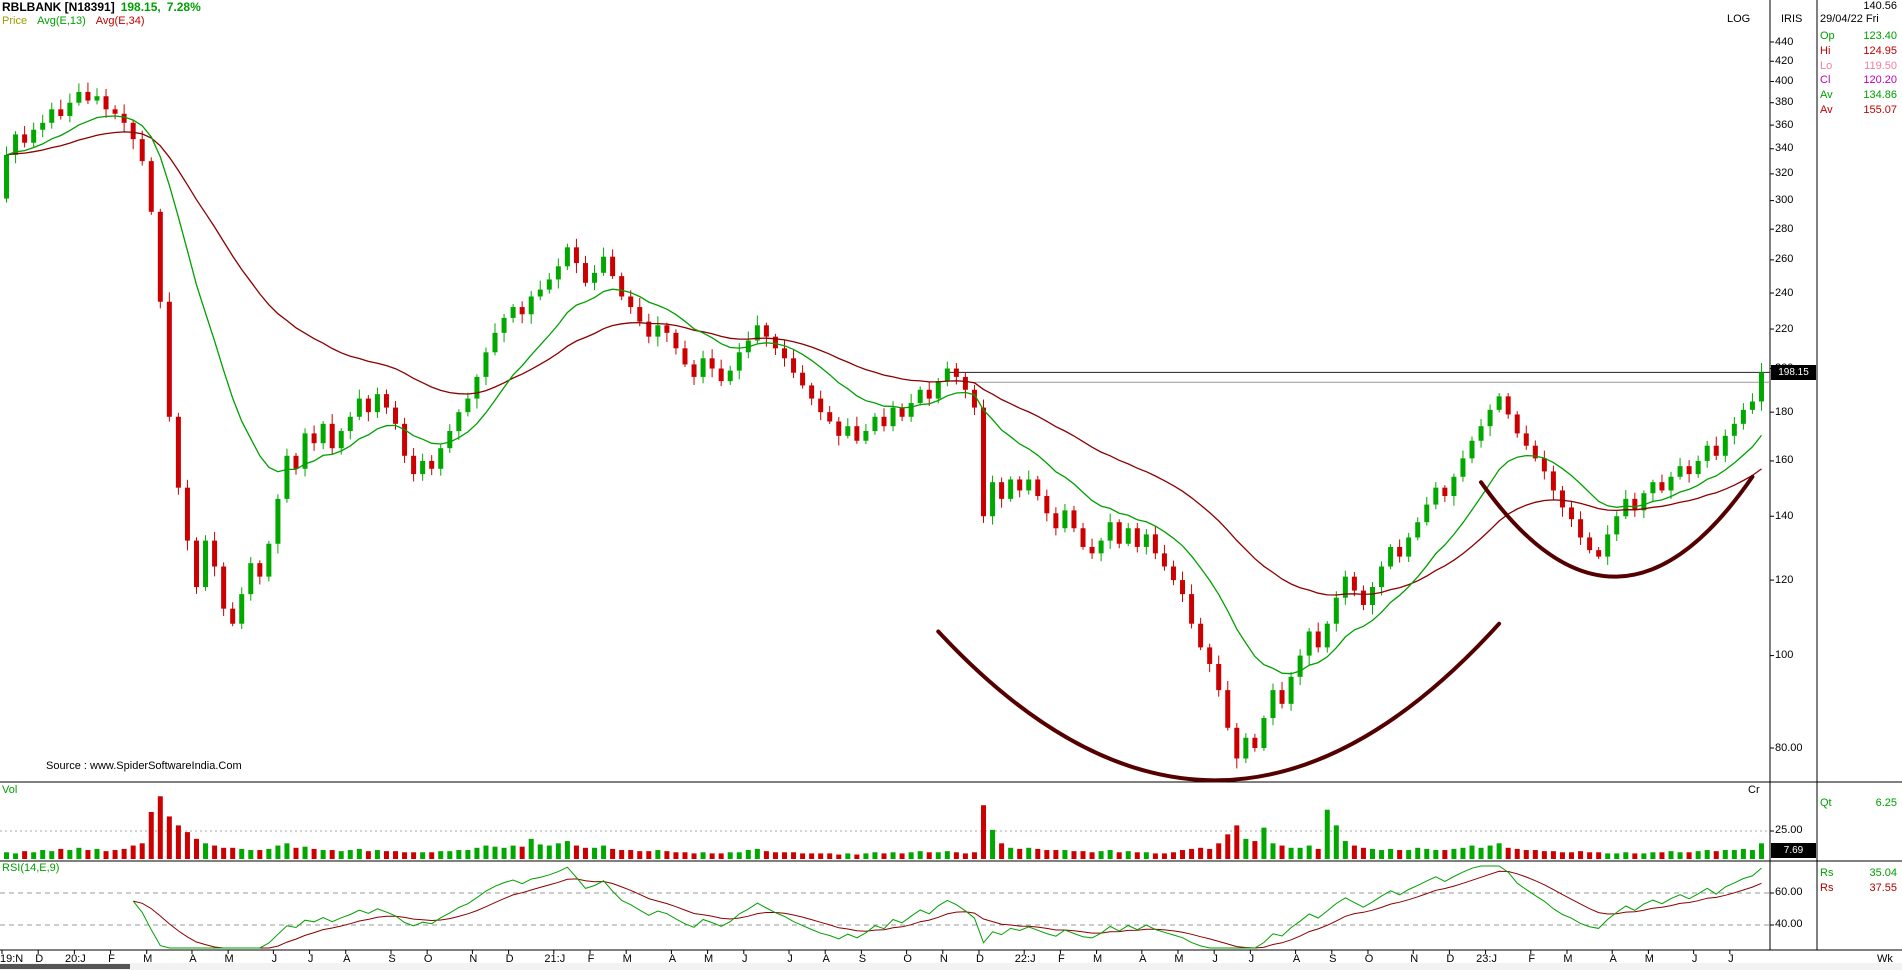 This screenshot has height=970, width=1902. I want to click on rsi-lower-tick: 40.00, so click(1789, 924).